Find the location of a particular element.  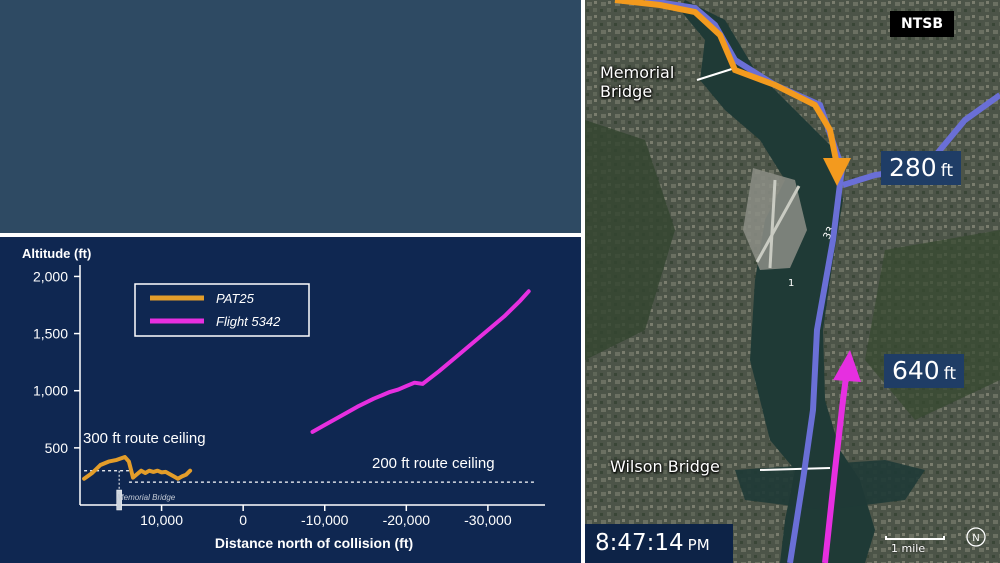

x-tick-label: -30,000 is located at coordinates (488, 520).